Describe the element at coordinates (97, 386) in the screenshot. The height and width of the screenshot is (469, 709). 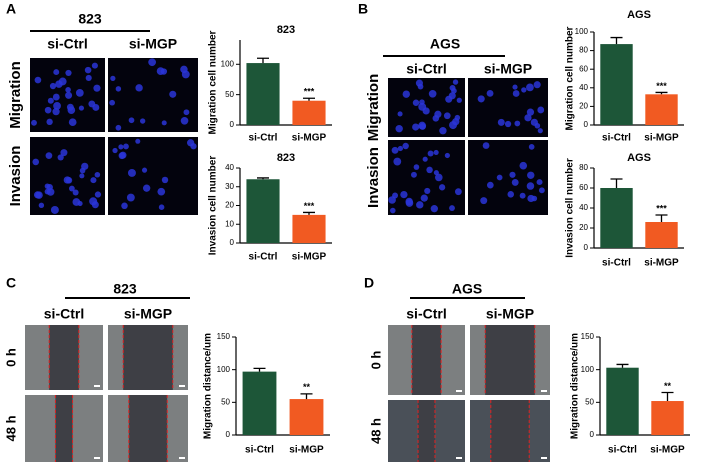
I see `scale-bar` at that location.